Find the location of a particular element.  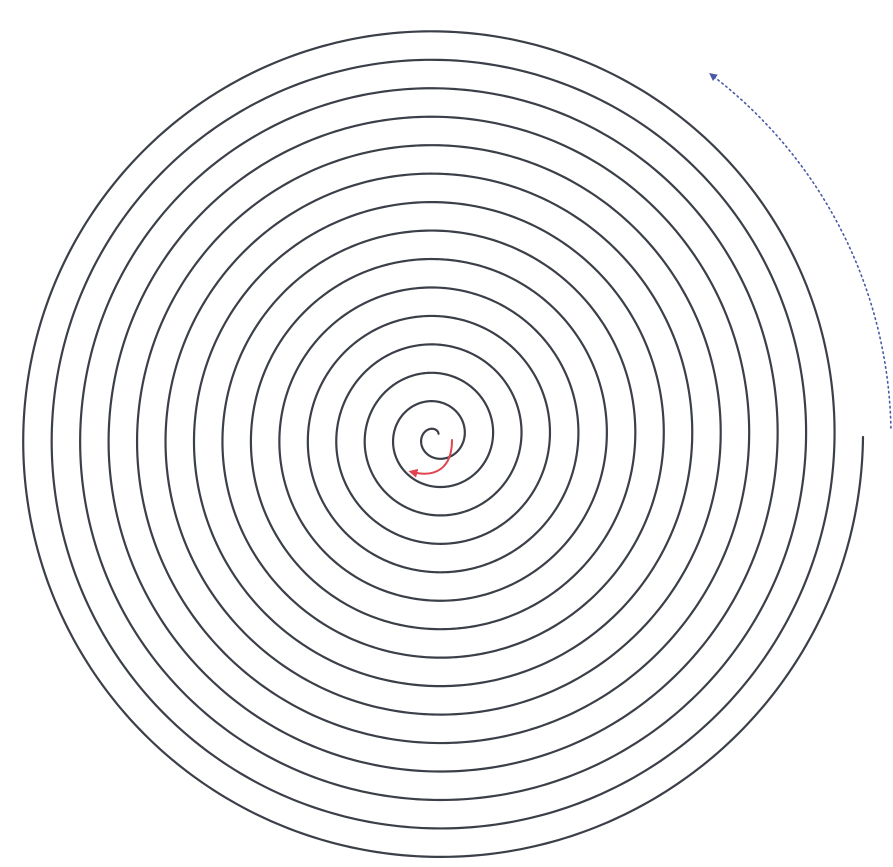

inner-direction-arrow is located at coordinates (430, 458).